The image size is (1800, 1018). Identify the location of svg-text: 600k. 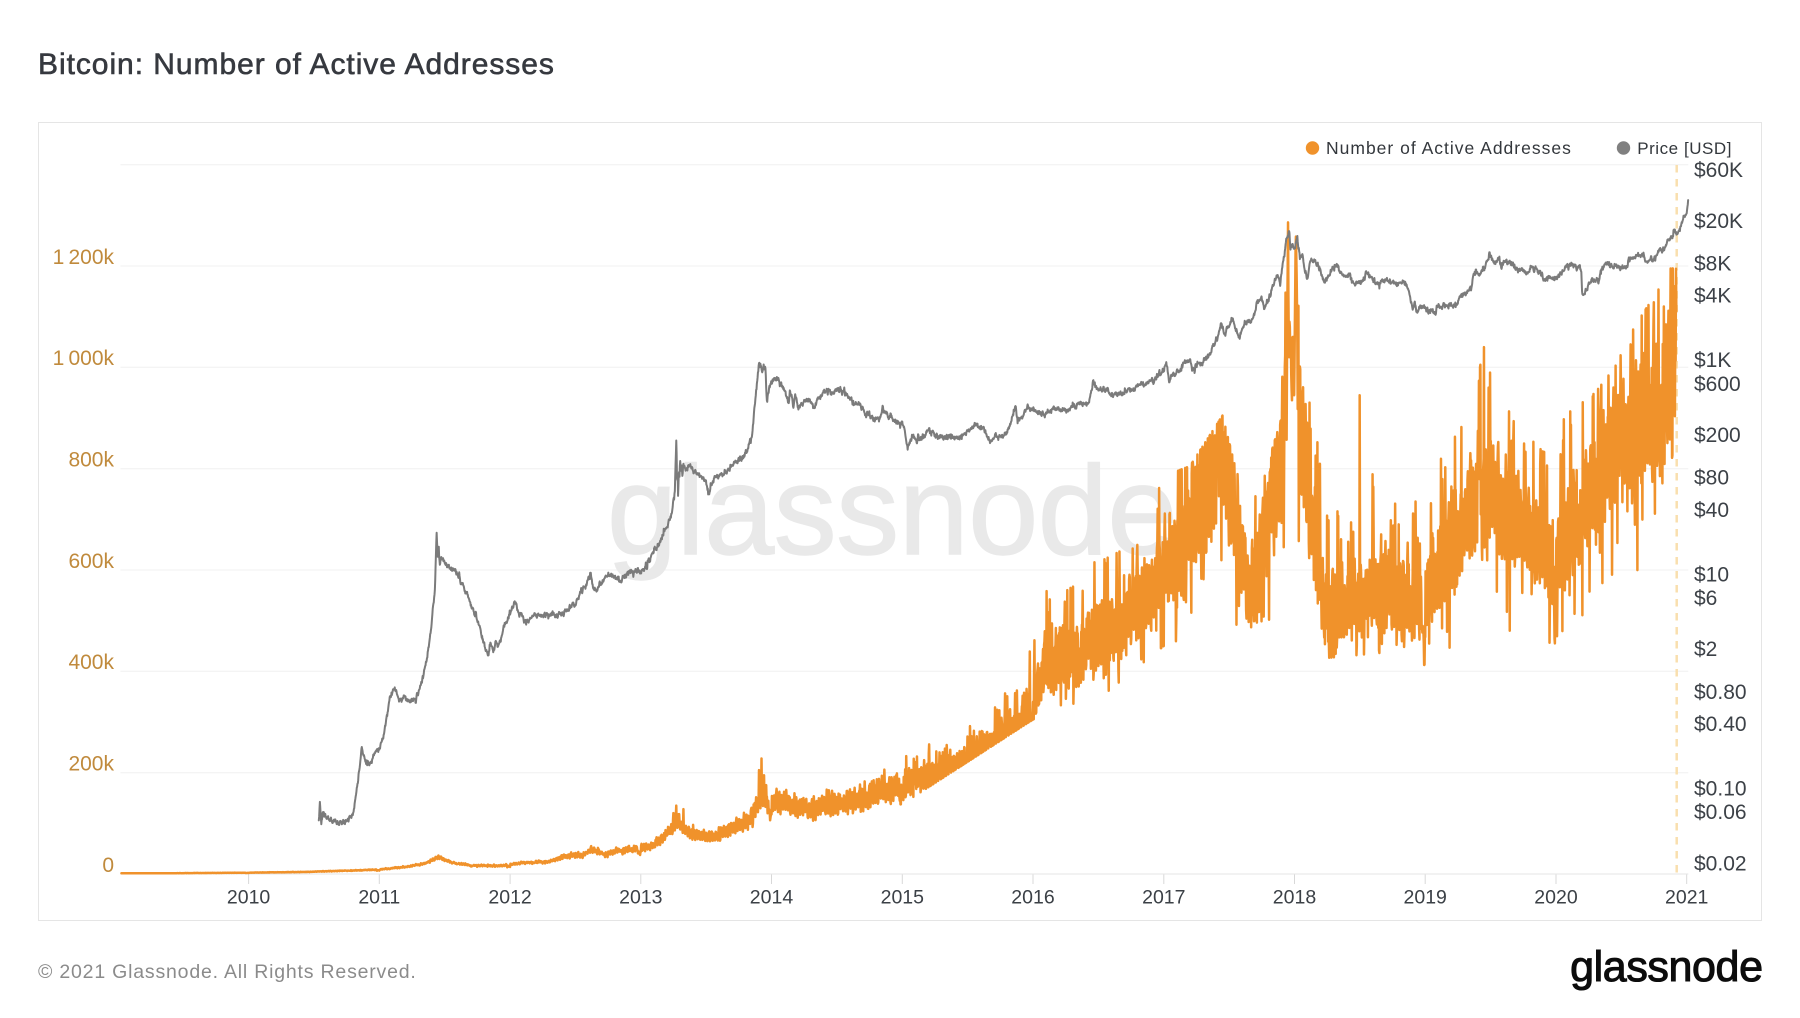
(91, 561).